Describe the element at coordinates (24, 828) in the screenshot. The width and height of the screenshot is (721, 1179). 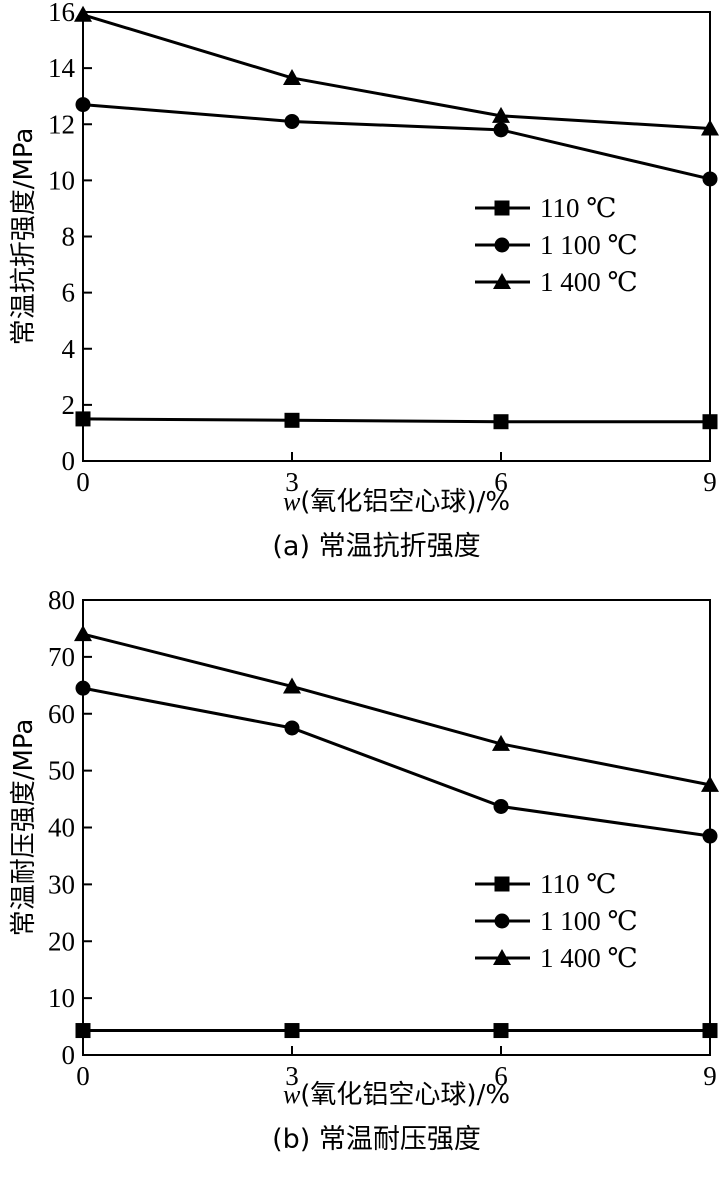
I see `y-axis-label: 常温耐压强度/MPa` at that location.